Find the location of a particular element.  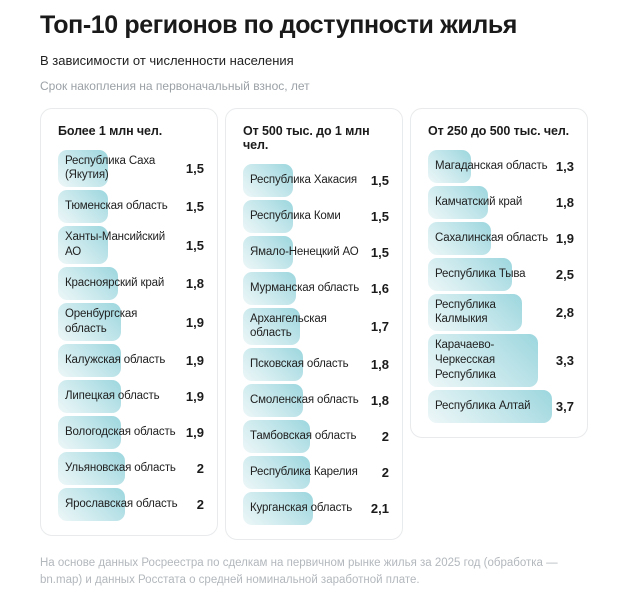

region-label: Республика Тыва is located at coordinates (480, 273).